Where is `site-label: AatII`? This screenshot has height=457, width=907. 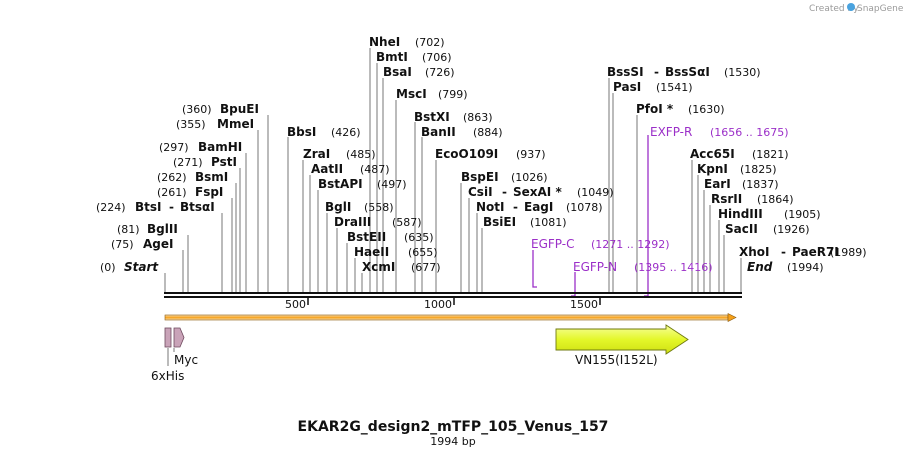 site-label: AatII is located at coordinates (327, 169).